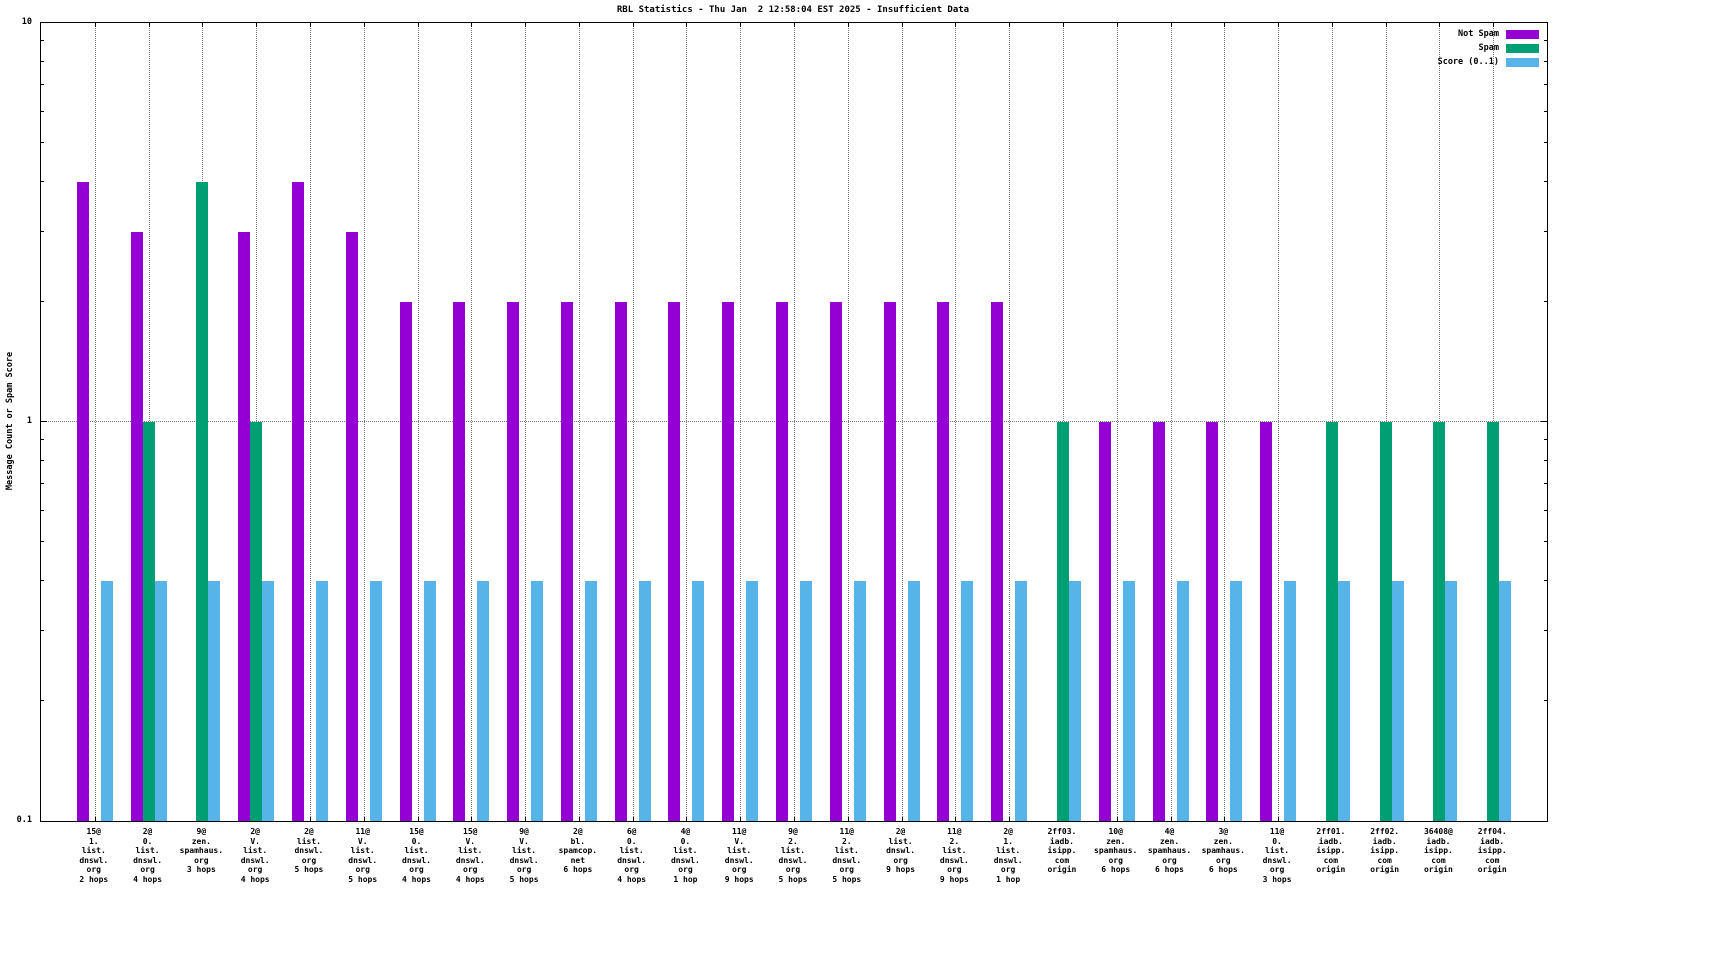 The height and width of the screenshot is (972, 1728). Describe the element at coordinates (1008, 855) in the screenshot. I see `x-tick-label: 2@ 1. list. dnswl. org 1 hop` at that location.